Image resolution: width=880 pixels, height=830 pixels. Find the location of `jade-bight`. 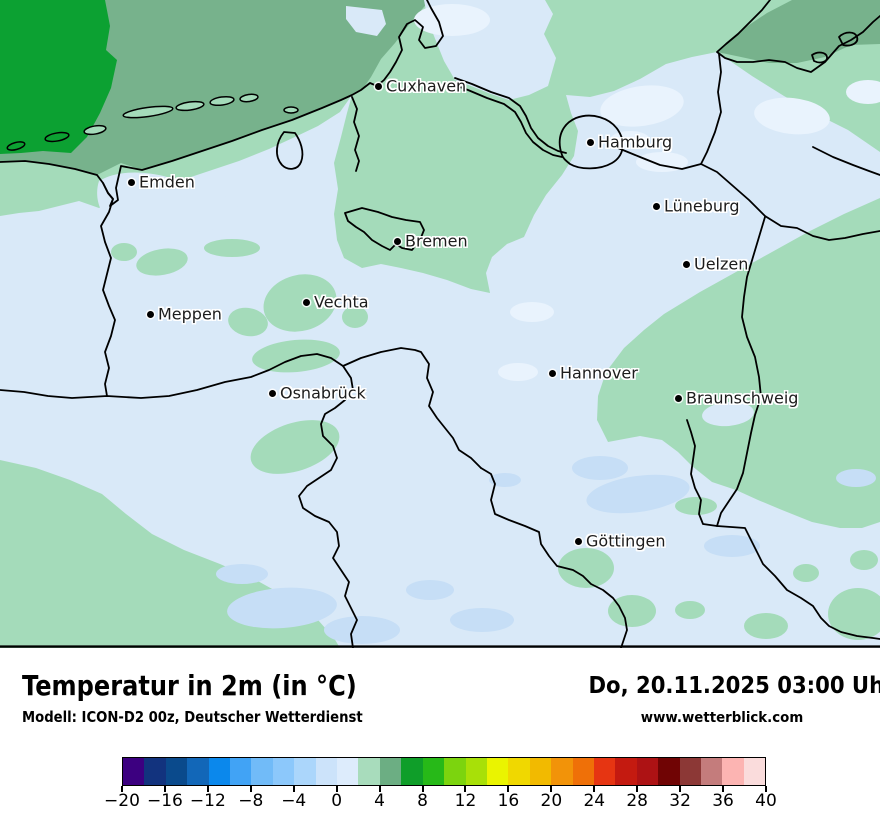

jade-bight is located at coordinates (290, 150).